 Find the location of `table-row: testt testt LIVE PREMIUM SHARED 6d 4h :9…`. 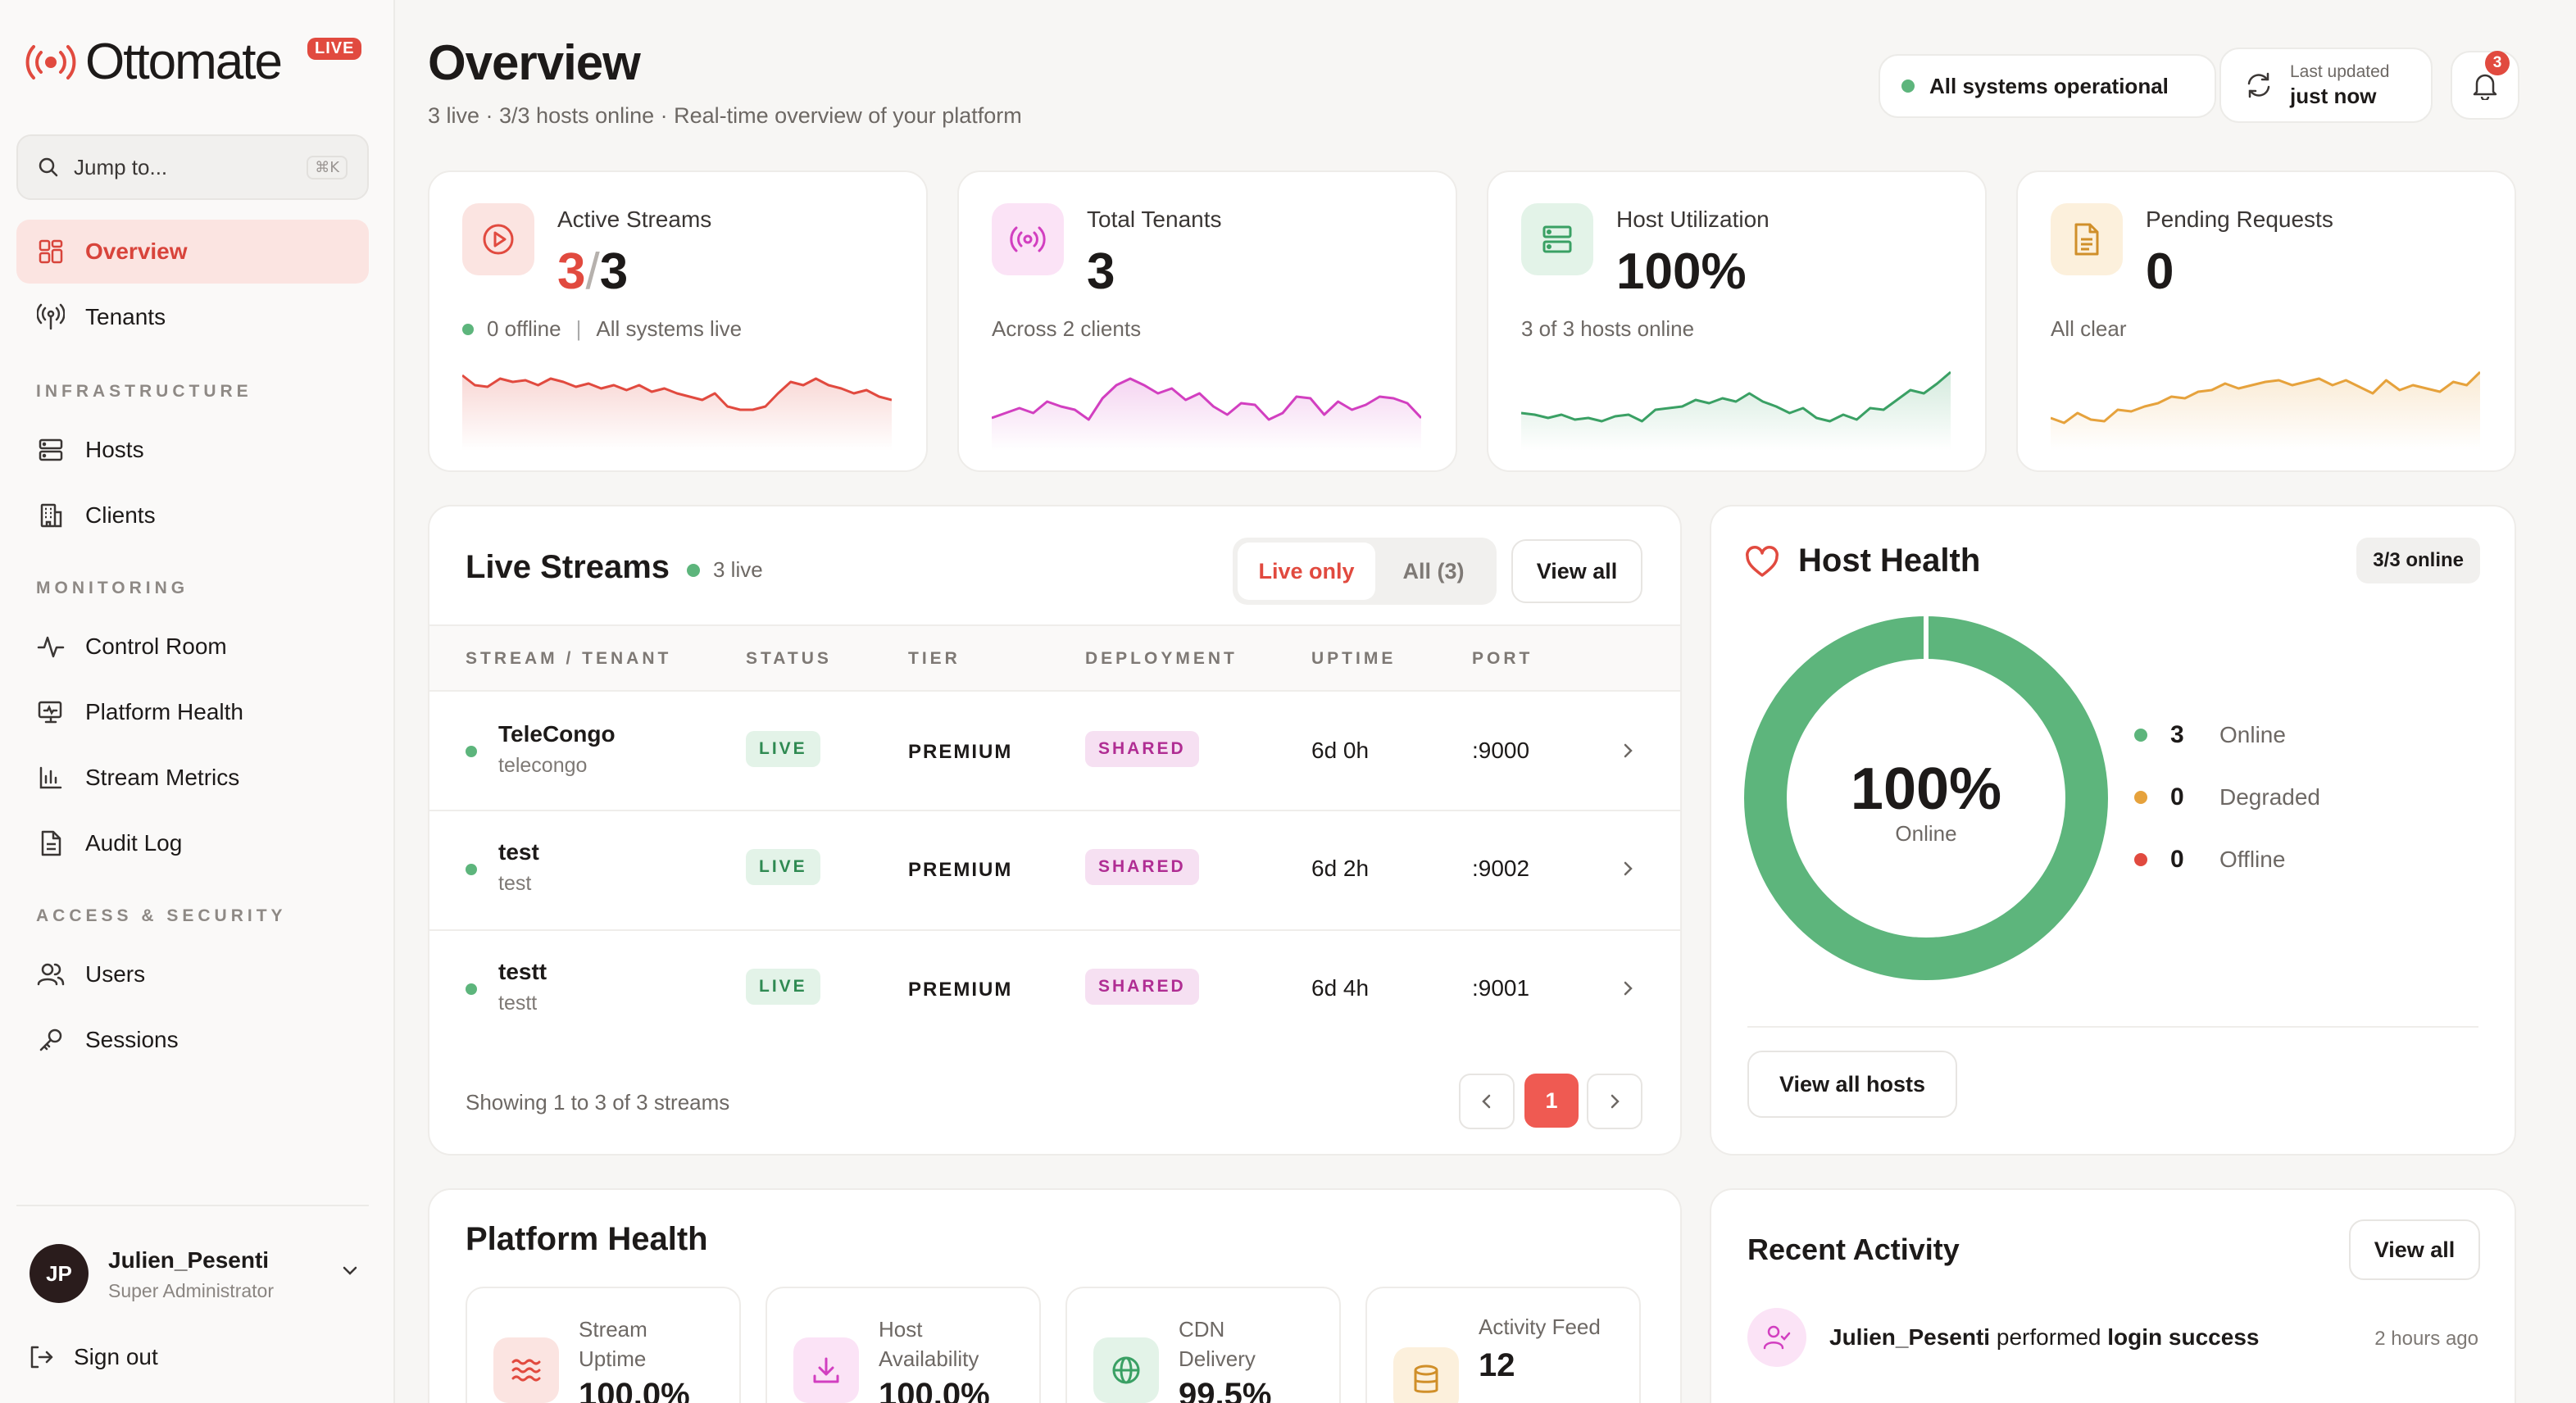

table-row: testt testt LIVE PREMIUM SHARED 6d 4h :9… is located at coordinates (1054, 990).